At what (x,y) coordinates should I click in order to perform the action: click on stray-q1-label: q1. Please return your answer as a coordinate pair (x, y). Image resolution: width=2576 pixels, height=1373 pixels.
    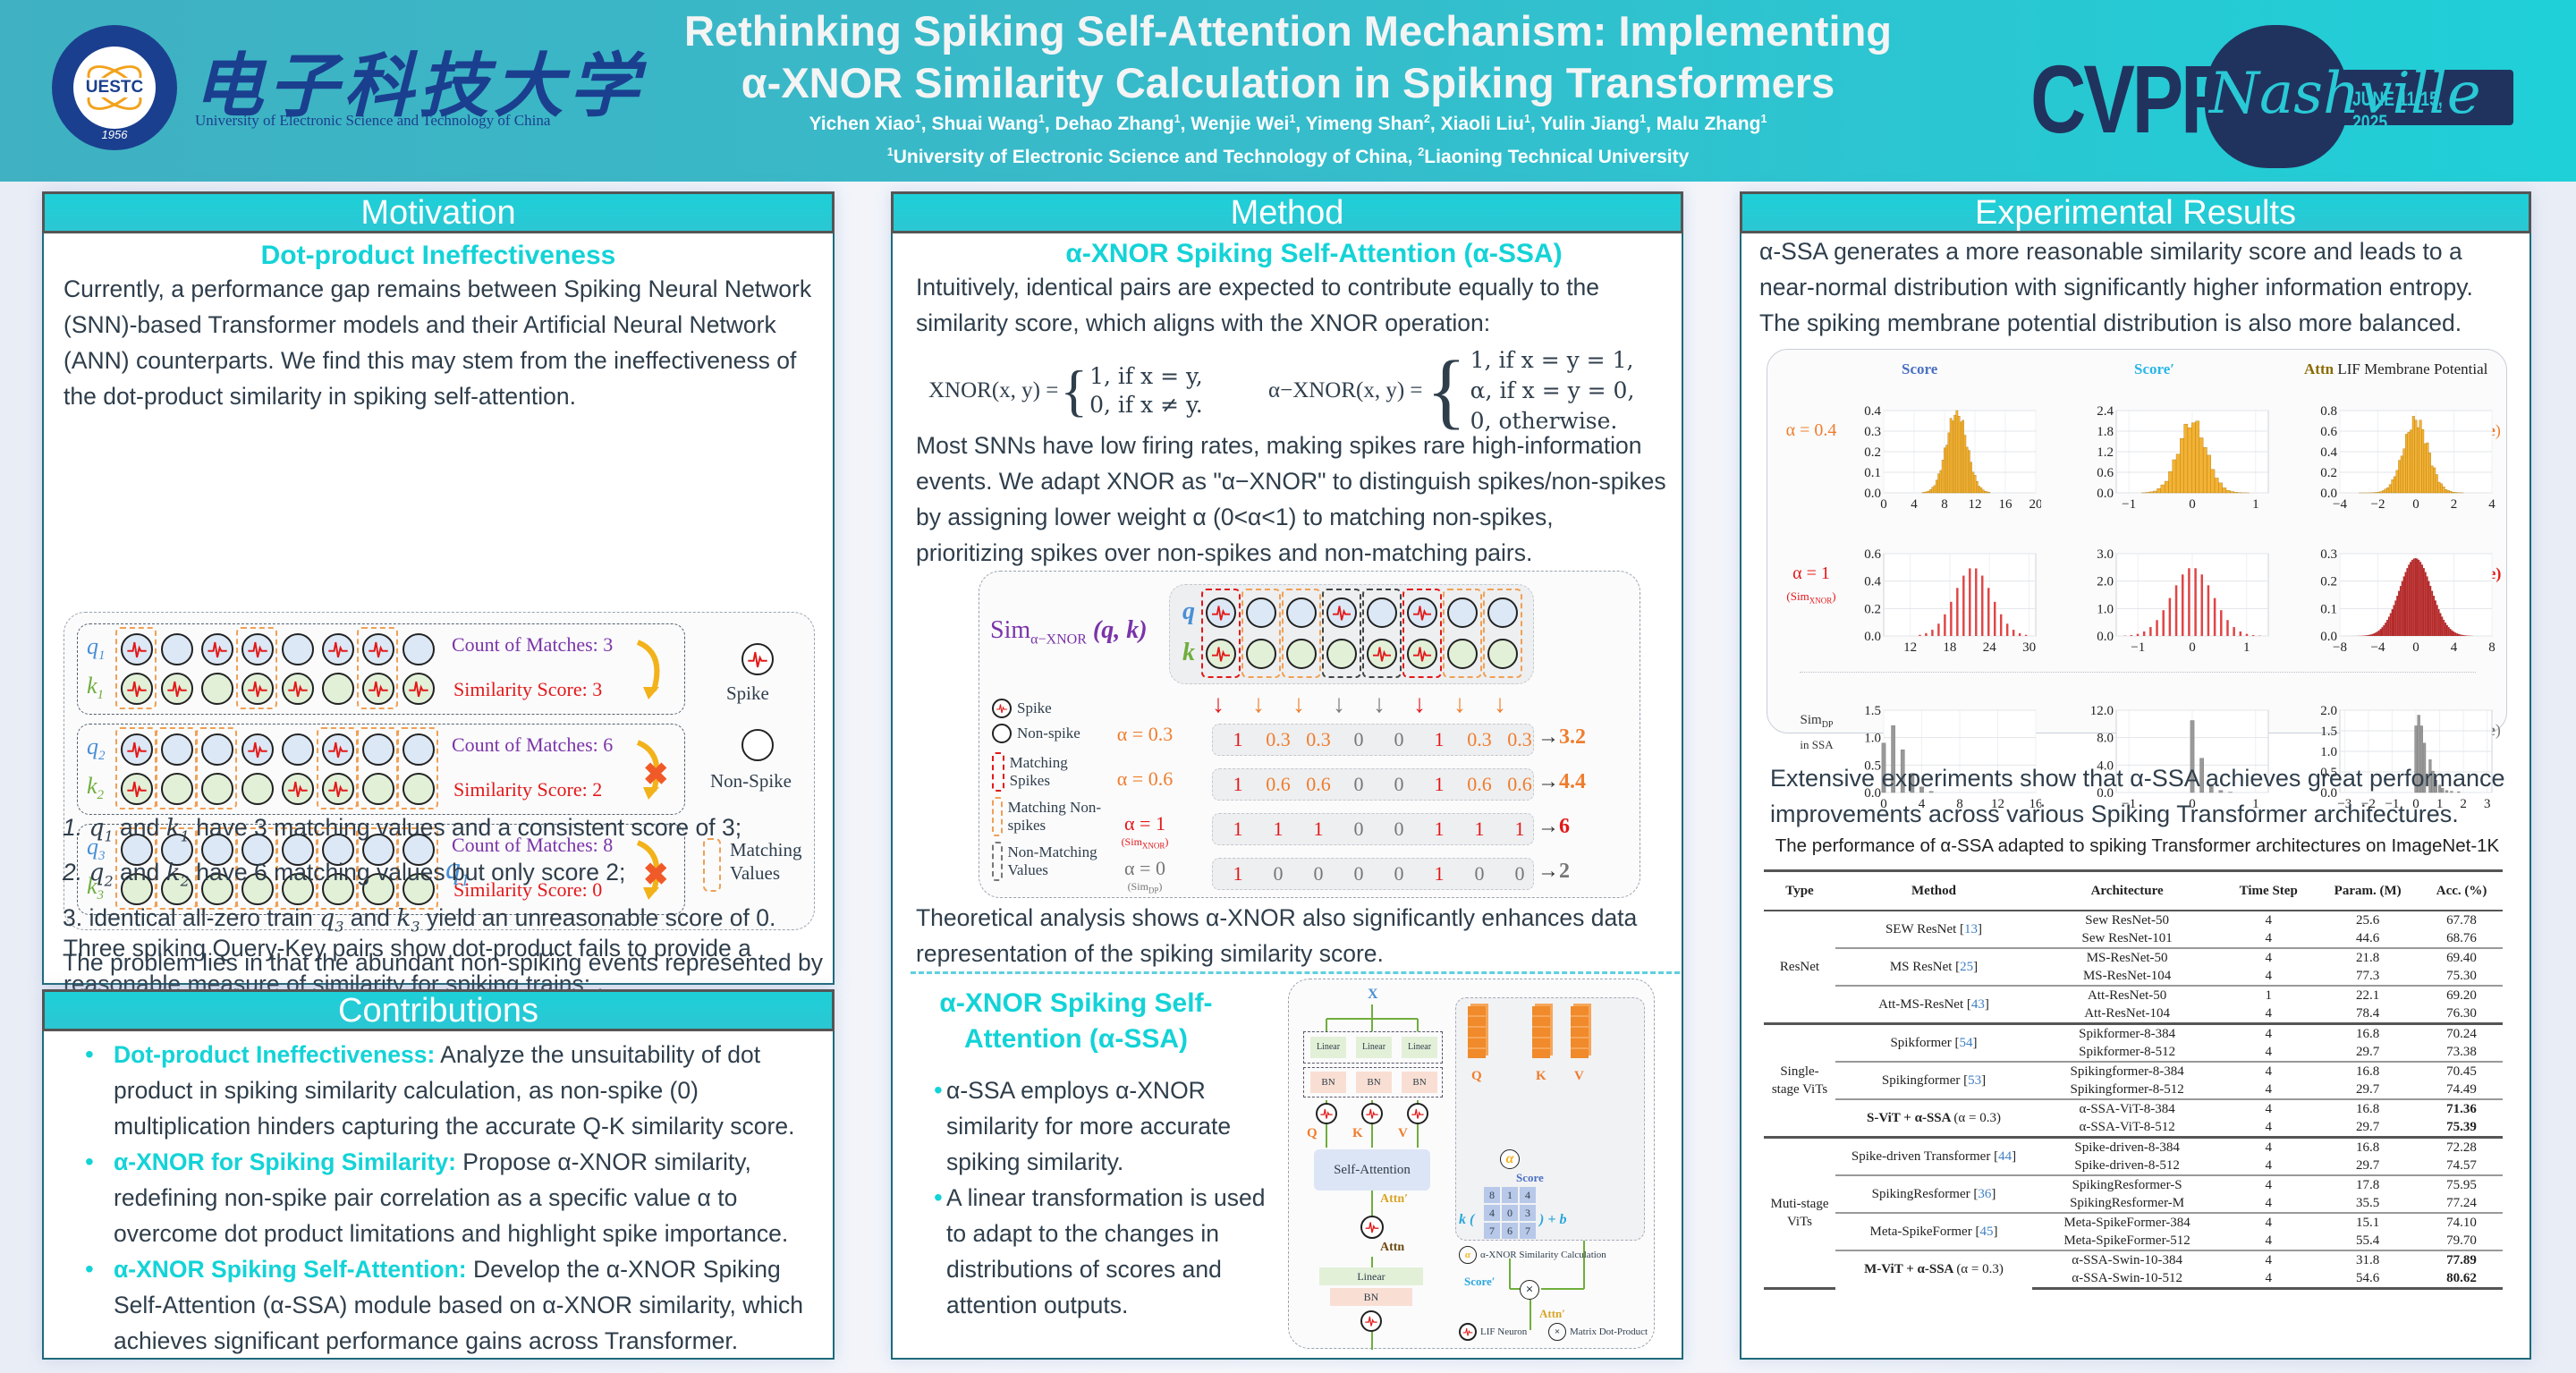
    Looking at the image, I should click on (457, 871).